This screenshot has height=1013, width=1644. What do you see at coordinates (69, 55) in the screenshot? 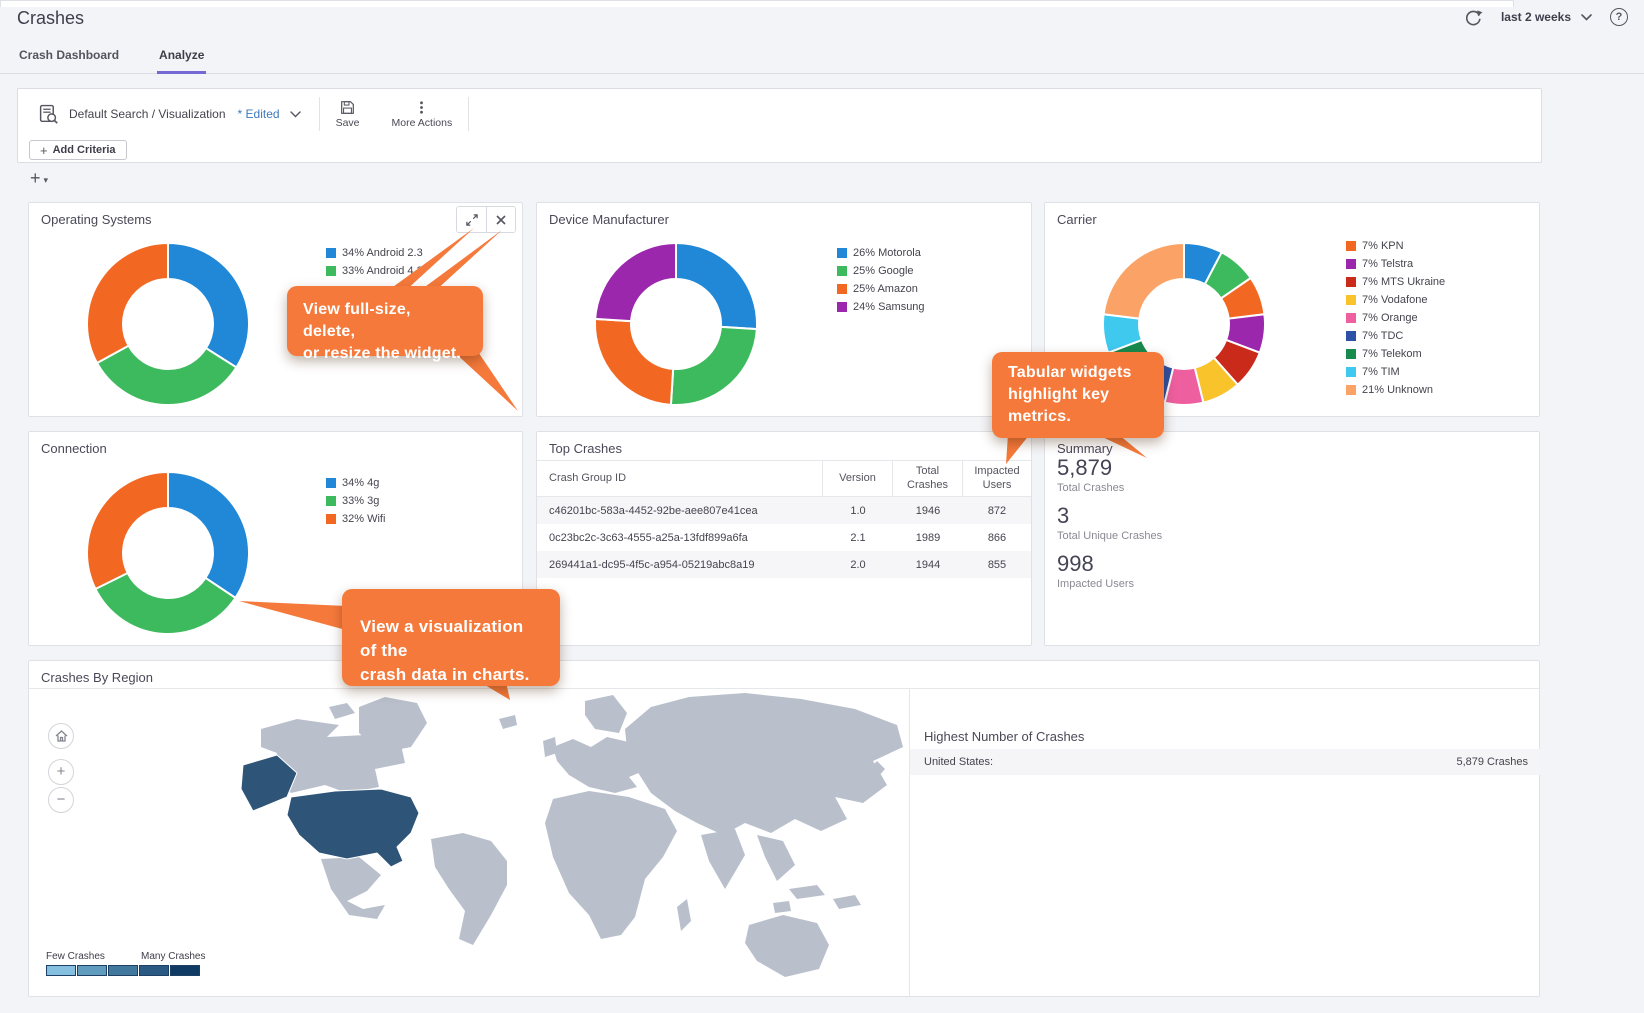
I see `tab-crash-dashboard: Crash Dashboard` at bounding box center [69, 55].